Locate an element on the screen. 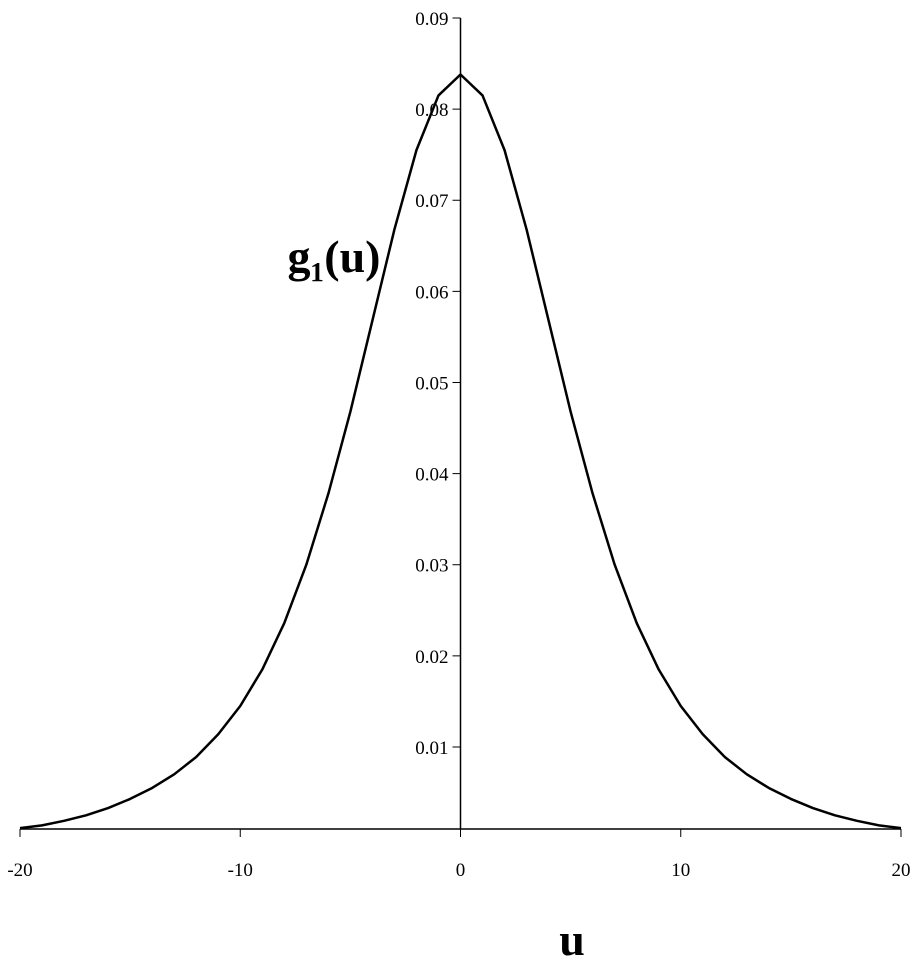 This screenshot has width=923, height=959. y-tick-label: 0.06 is located at coordinates (431, 292).